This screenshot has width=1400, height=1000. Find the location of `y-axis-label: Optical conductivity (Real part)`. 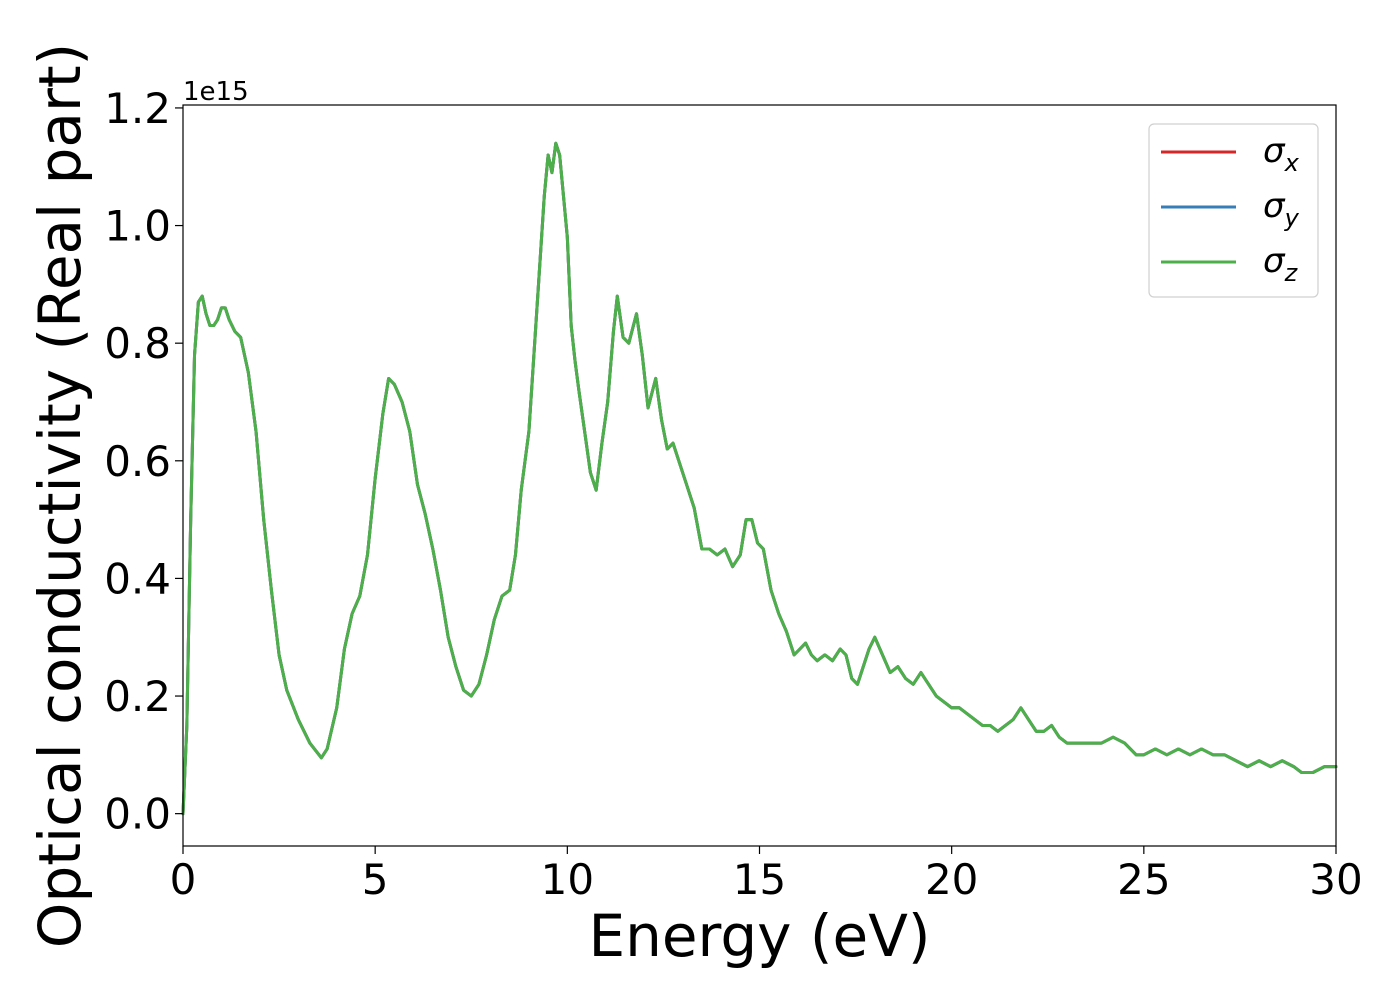

y-axis-label: Optical conductivity (Real part) is located at coordinates (60, 495).